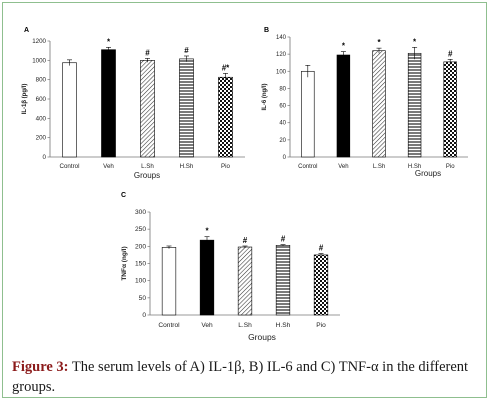 The height and width of the screenshot is (402, 491). What do you see at coordinates (45, 157) in the screenshot?
I see `panel-a-ytick-label: 0` at bounding box center [45, 157].